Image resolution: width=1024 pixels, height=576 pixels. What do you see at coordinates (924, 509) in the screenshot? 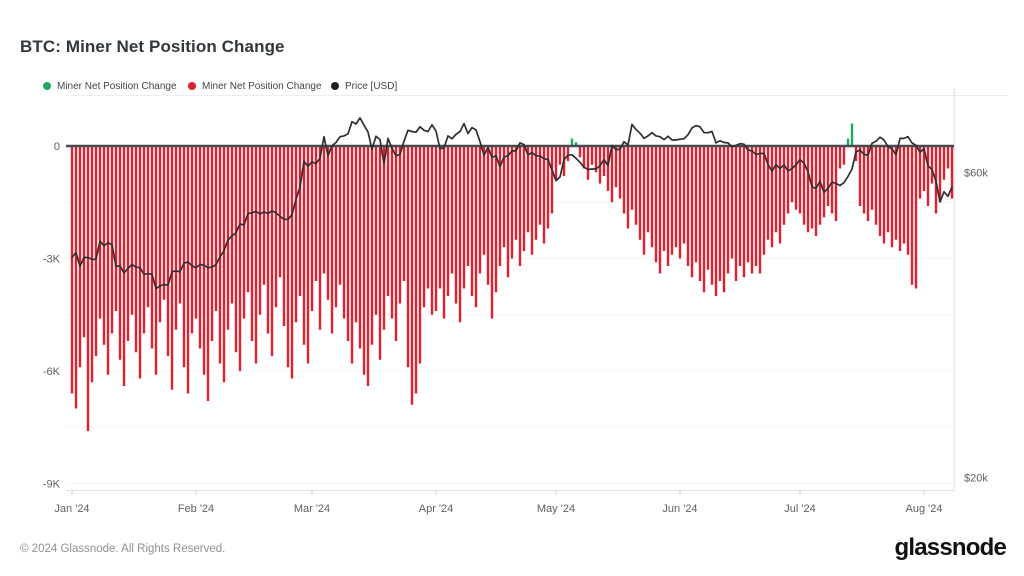
I see `x-axis-label: Aug '24` at bounding box center [924, 509].